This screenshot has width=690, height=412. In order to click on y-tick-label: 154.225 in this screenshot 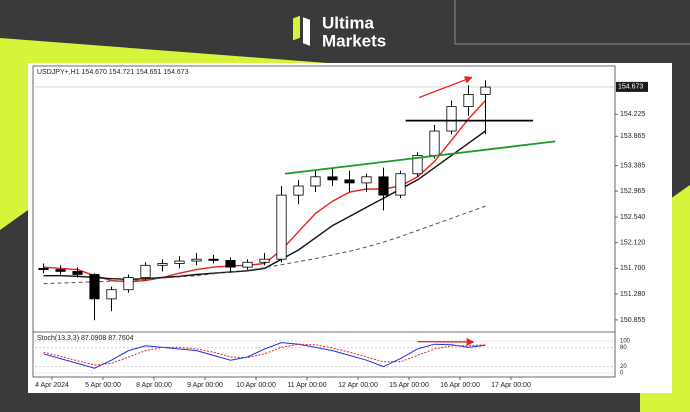, I will do `click(632, 114)`.